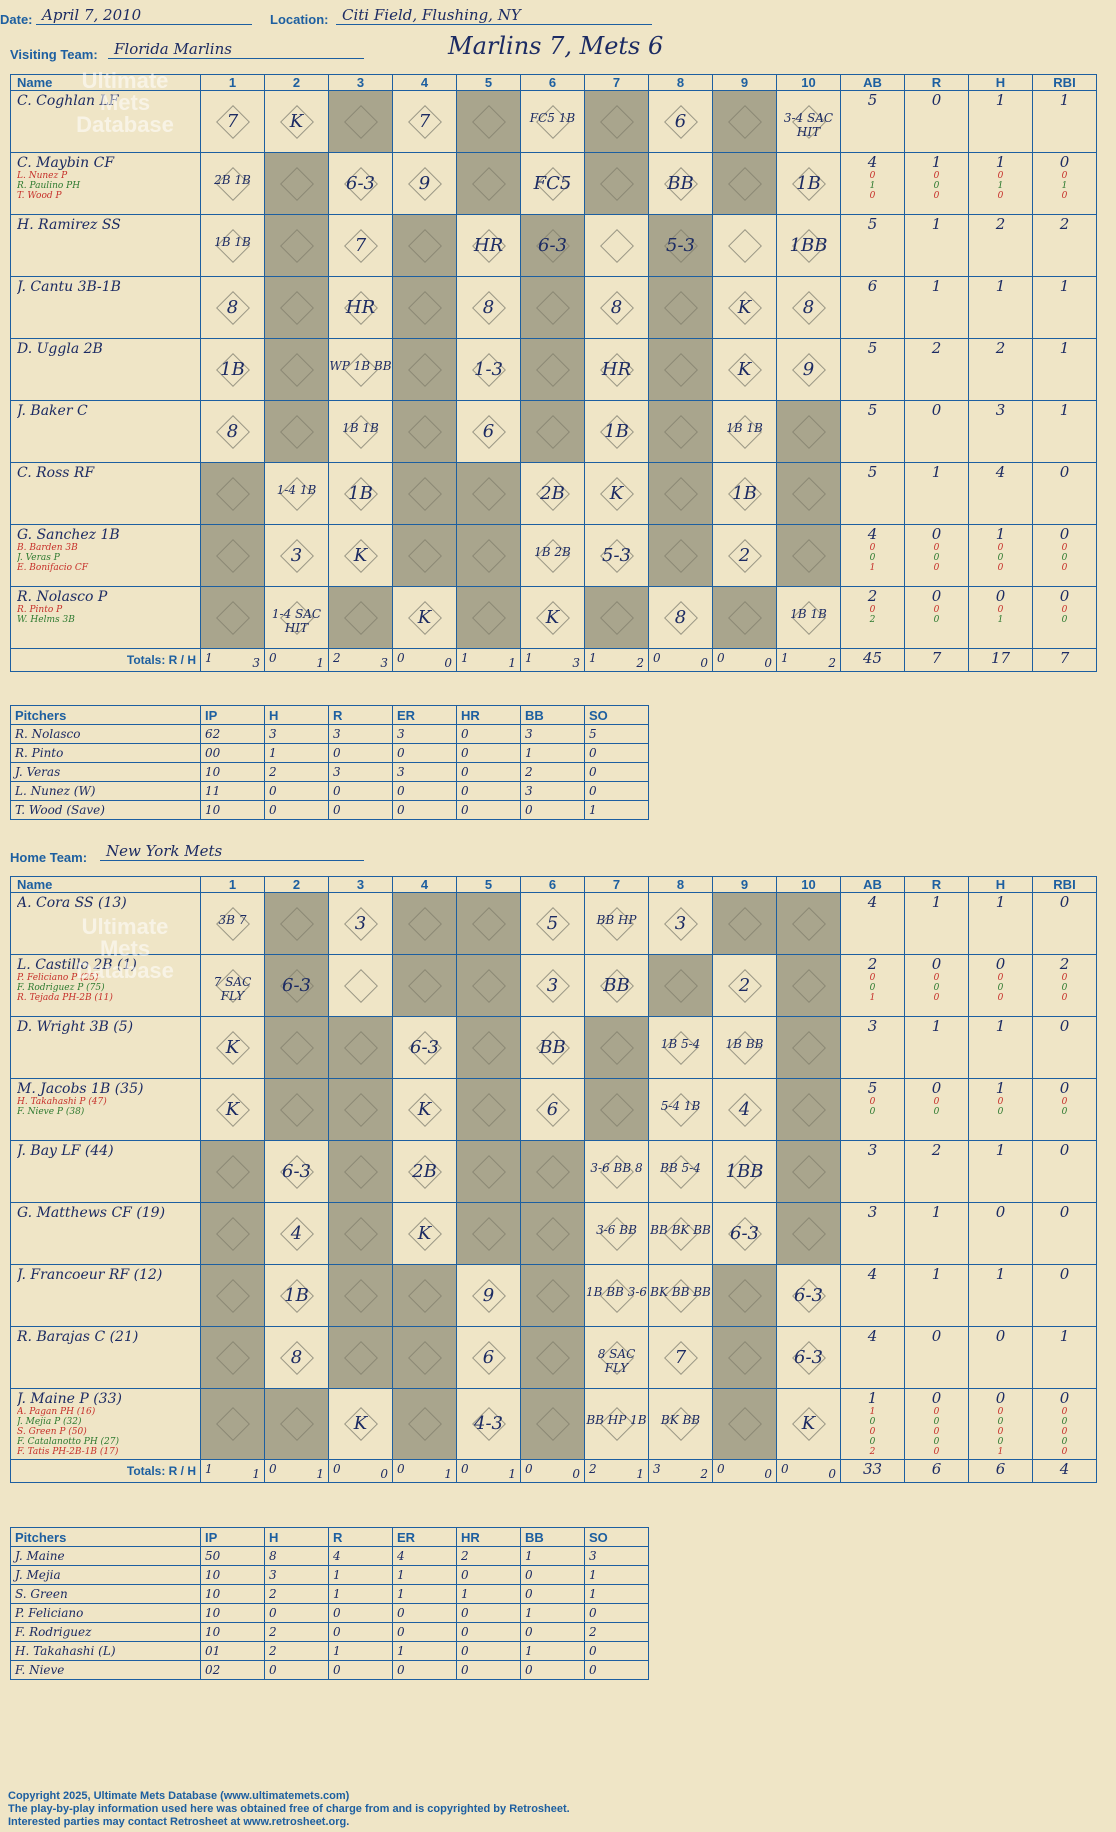 The width and height of the screenshot is (1116, 1832). I want to click on pitcher-stat: 1, so click(616, 1594).